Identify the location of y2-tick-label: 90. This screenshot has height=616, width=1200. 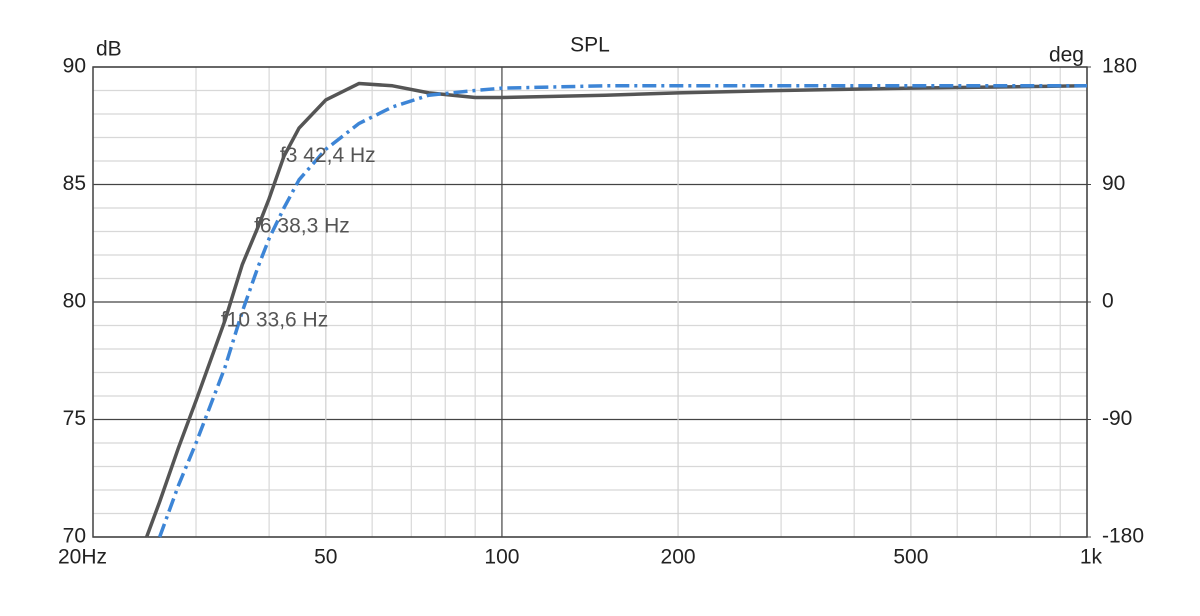
(1113, 183).